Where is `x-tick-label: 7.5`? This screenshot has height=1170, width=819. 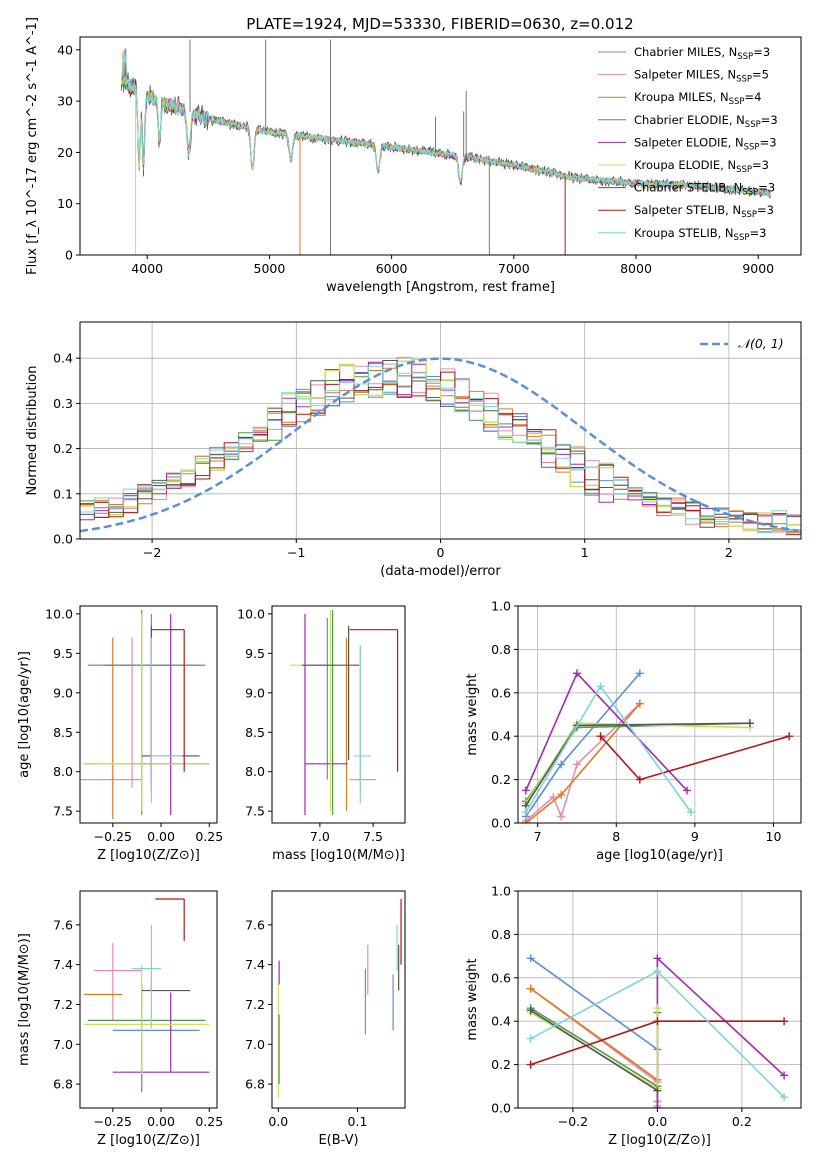 x-tick-label: 7.5 is located at coordinates (373, 836).